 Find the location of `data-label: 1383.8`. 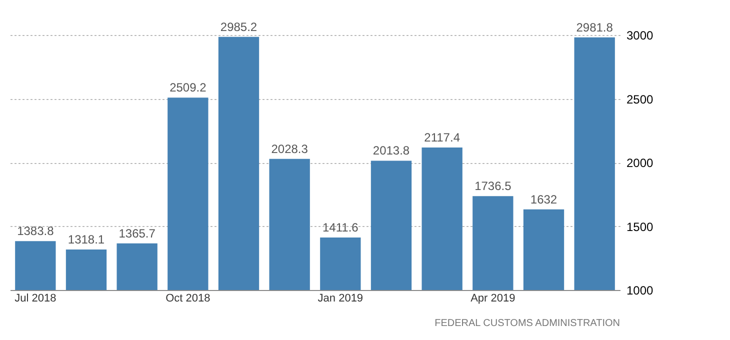

data-label: 1383.8 is located at coordinates (35, 231).